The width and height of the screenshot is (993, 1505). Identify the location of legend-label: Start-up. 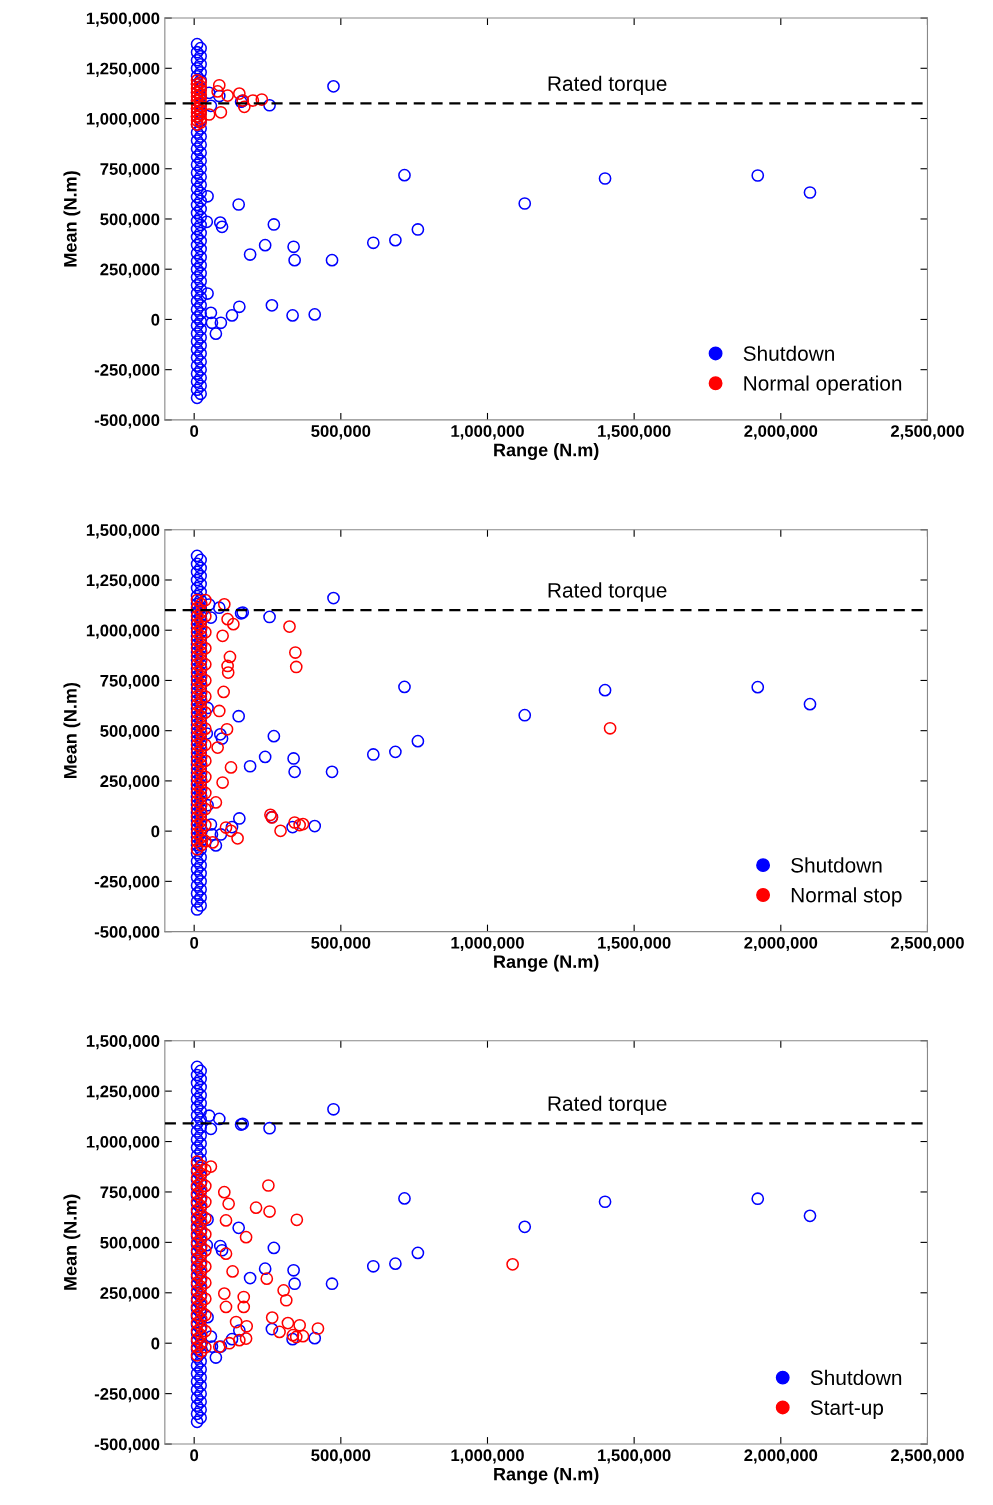
(847, 1410).